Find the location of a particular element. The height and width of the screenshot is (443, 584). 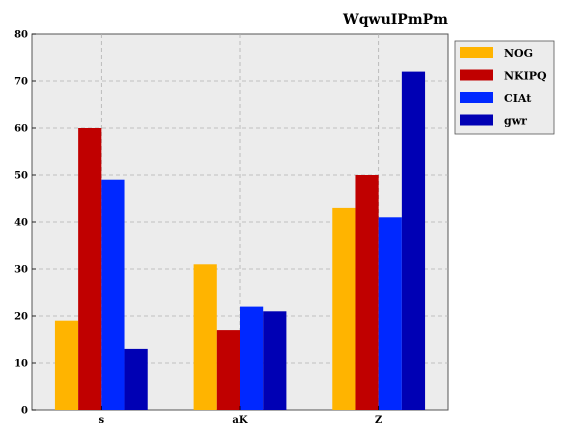

bar-ciat-z is located at coordinates (390, 313).